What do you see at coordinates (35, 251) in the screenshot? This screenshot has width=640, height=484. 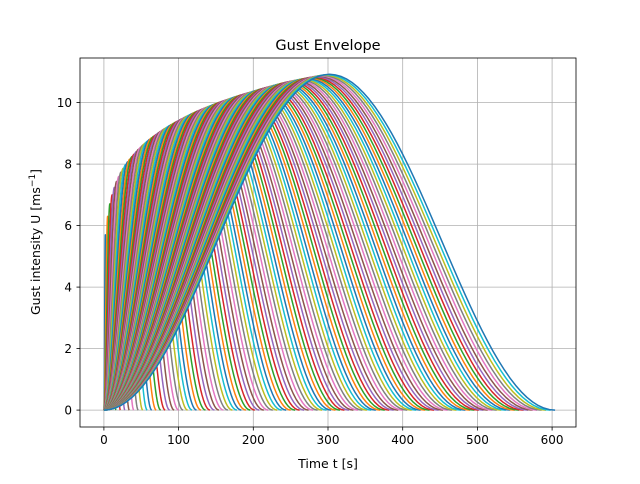 I see `y-axis-label-main: Gust intensity U [ms` at bounding box center [35, 251].